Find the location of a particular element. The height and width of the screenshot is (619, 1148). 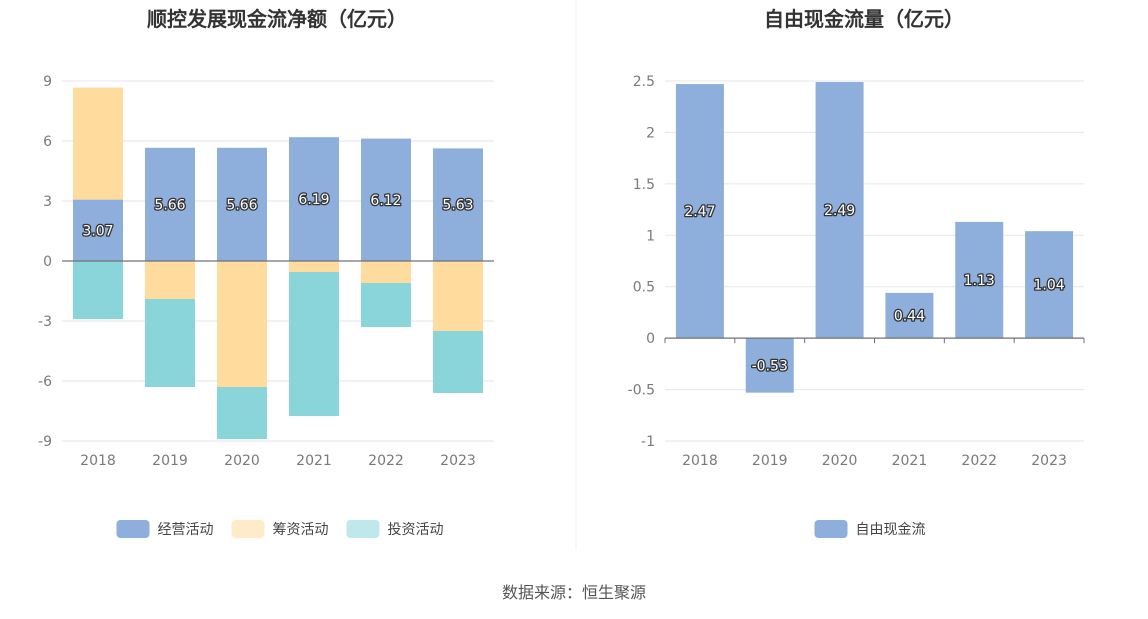

chart-title: 自由现金流量（亿元） is located at coordinates (864, 19).